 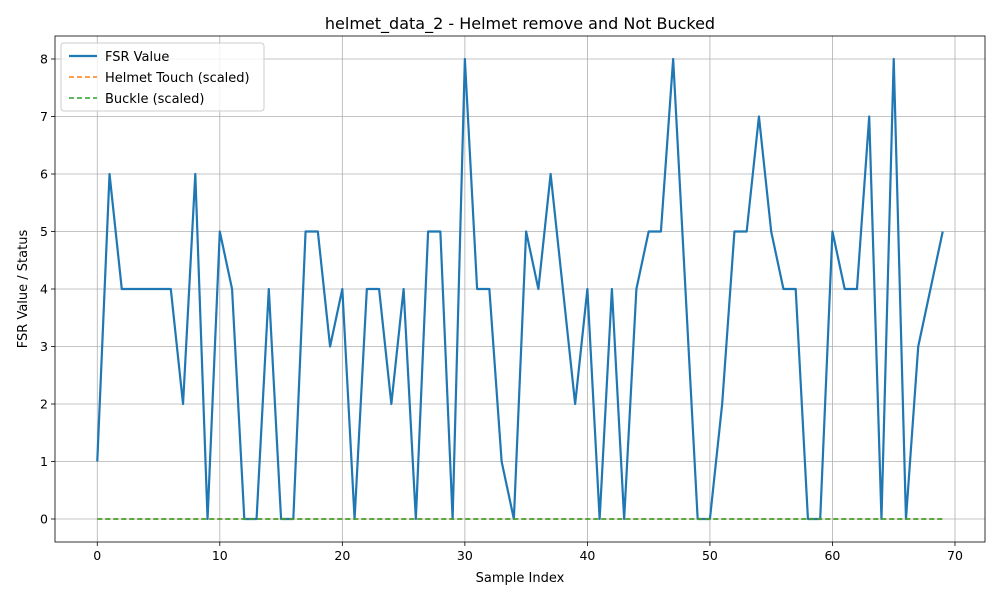 What do you see at coordinates (177, 78) in the screenshot?
I see `legend-label-helmet-touch: Helmet Touch (scaled)` at bounding box center [177, 78].